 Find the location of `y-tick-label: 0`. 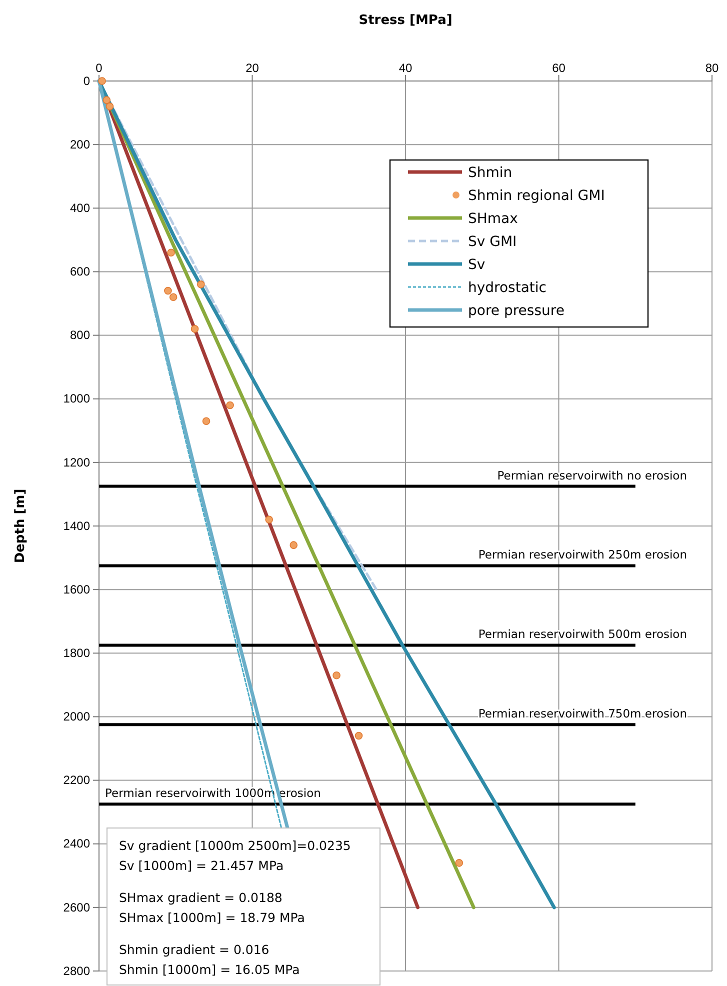

y-tick-label: 0 is located at coordinates (86, 81).